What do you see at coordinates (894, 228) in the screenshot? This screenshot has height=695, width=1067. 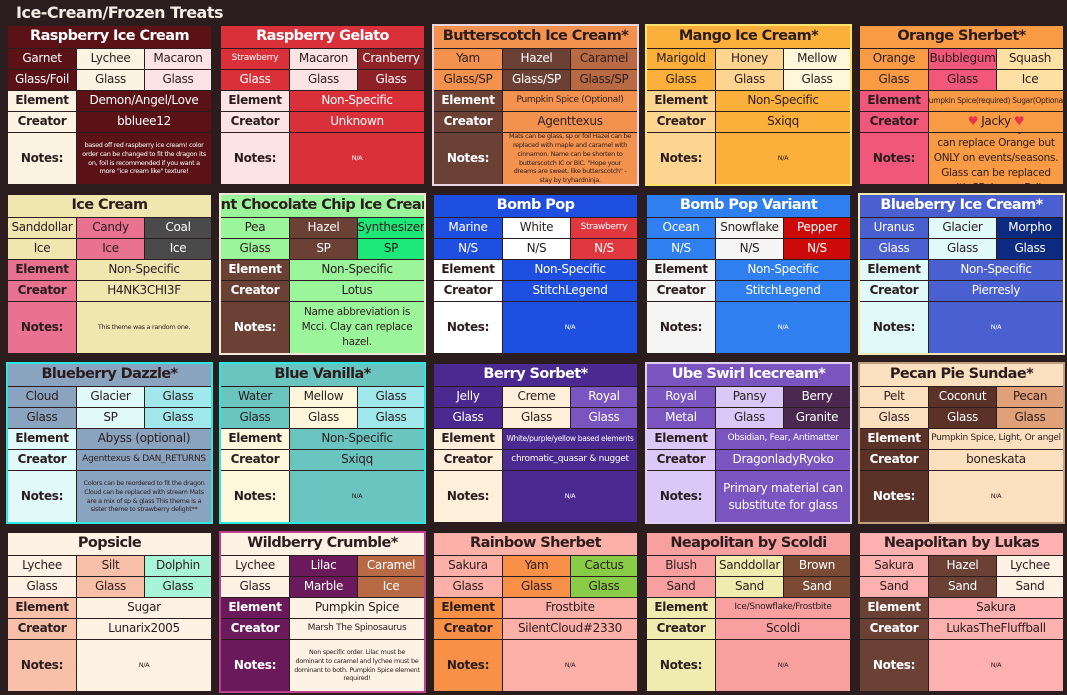 I see `color-name-cell: Uranus` at bounding box center [894, 228].